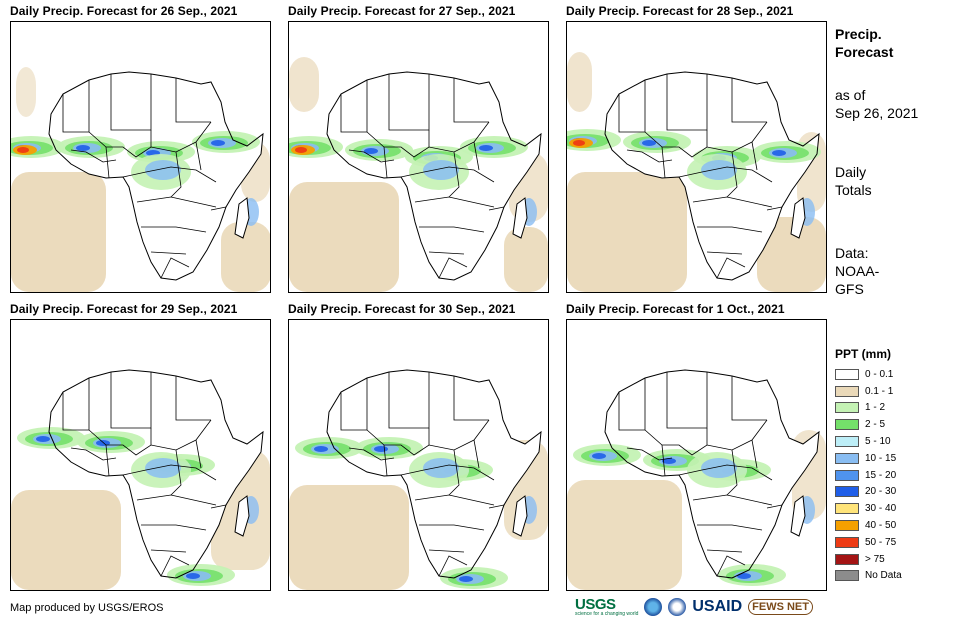 The image size is (967, 626). Describe the element at coordinates (653, 606) in the screenshot. I see `noaa-logo-icon` at that location.